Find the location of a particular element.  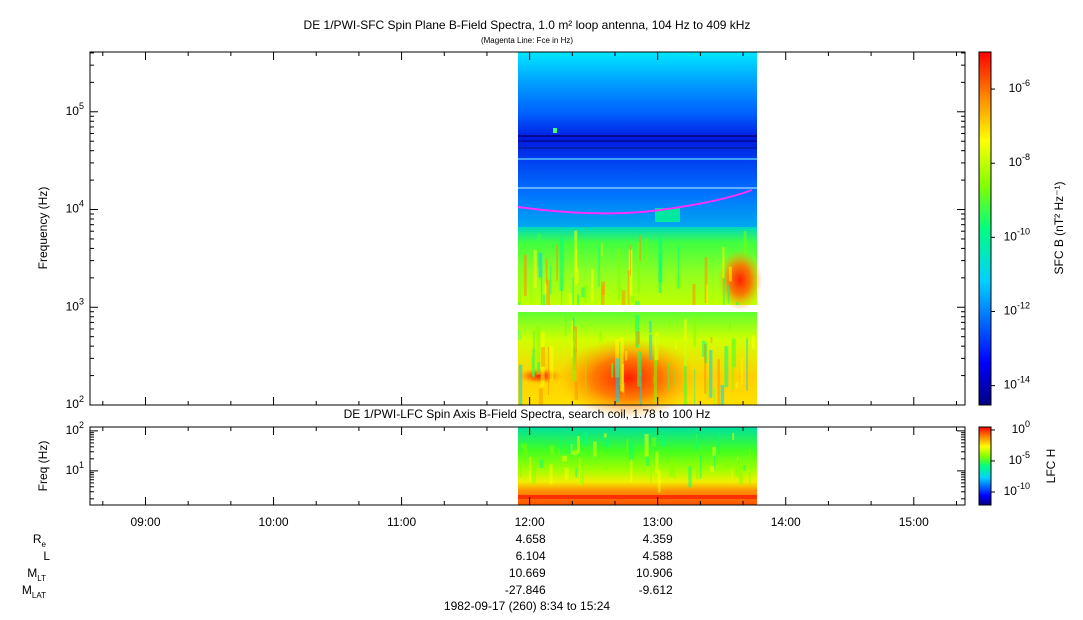

tick-label: 10⁵ is located at coordinates (75, 109).